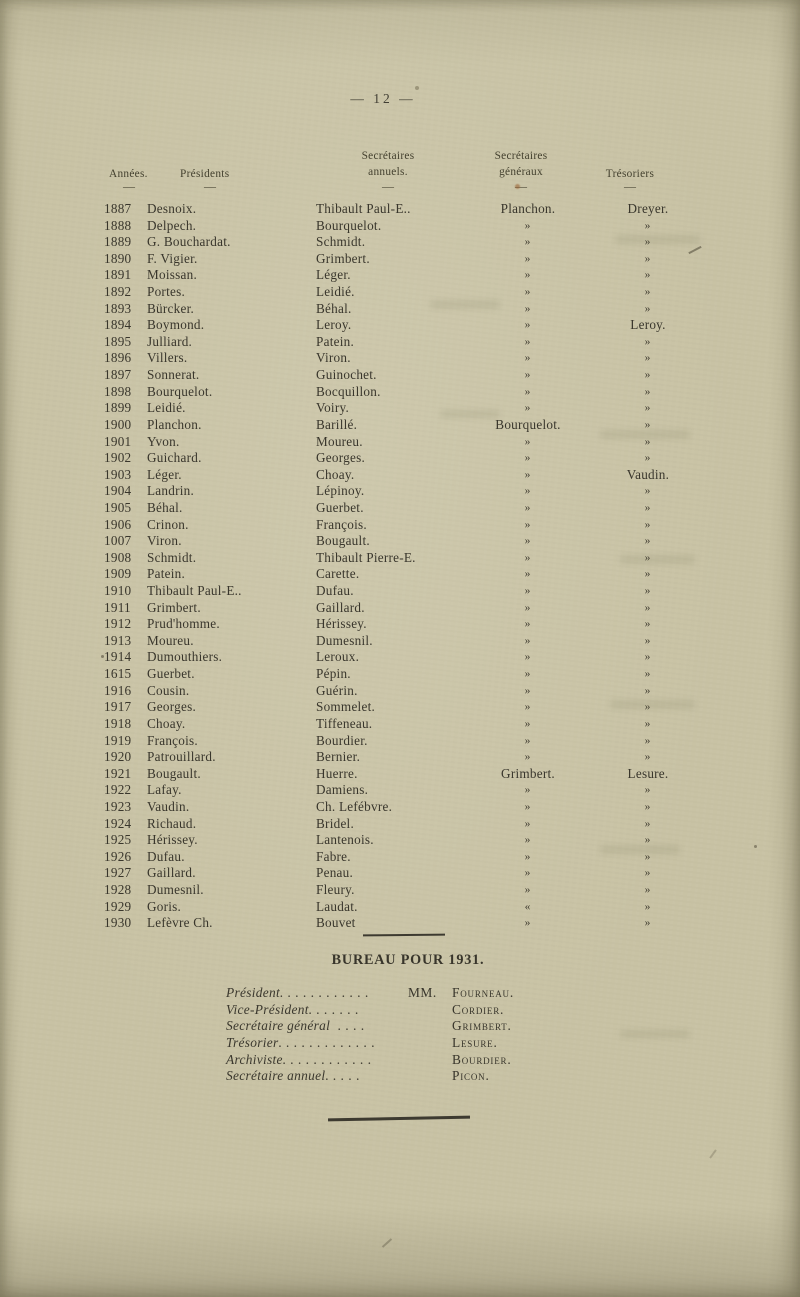 The height and width of the screenshot is (1297, 800). What do you see at coordinates (168, 690) in the screenshot?
I see `president-cell: Cousin.` at bounding box center [168, 690].